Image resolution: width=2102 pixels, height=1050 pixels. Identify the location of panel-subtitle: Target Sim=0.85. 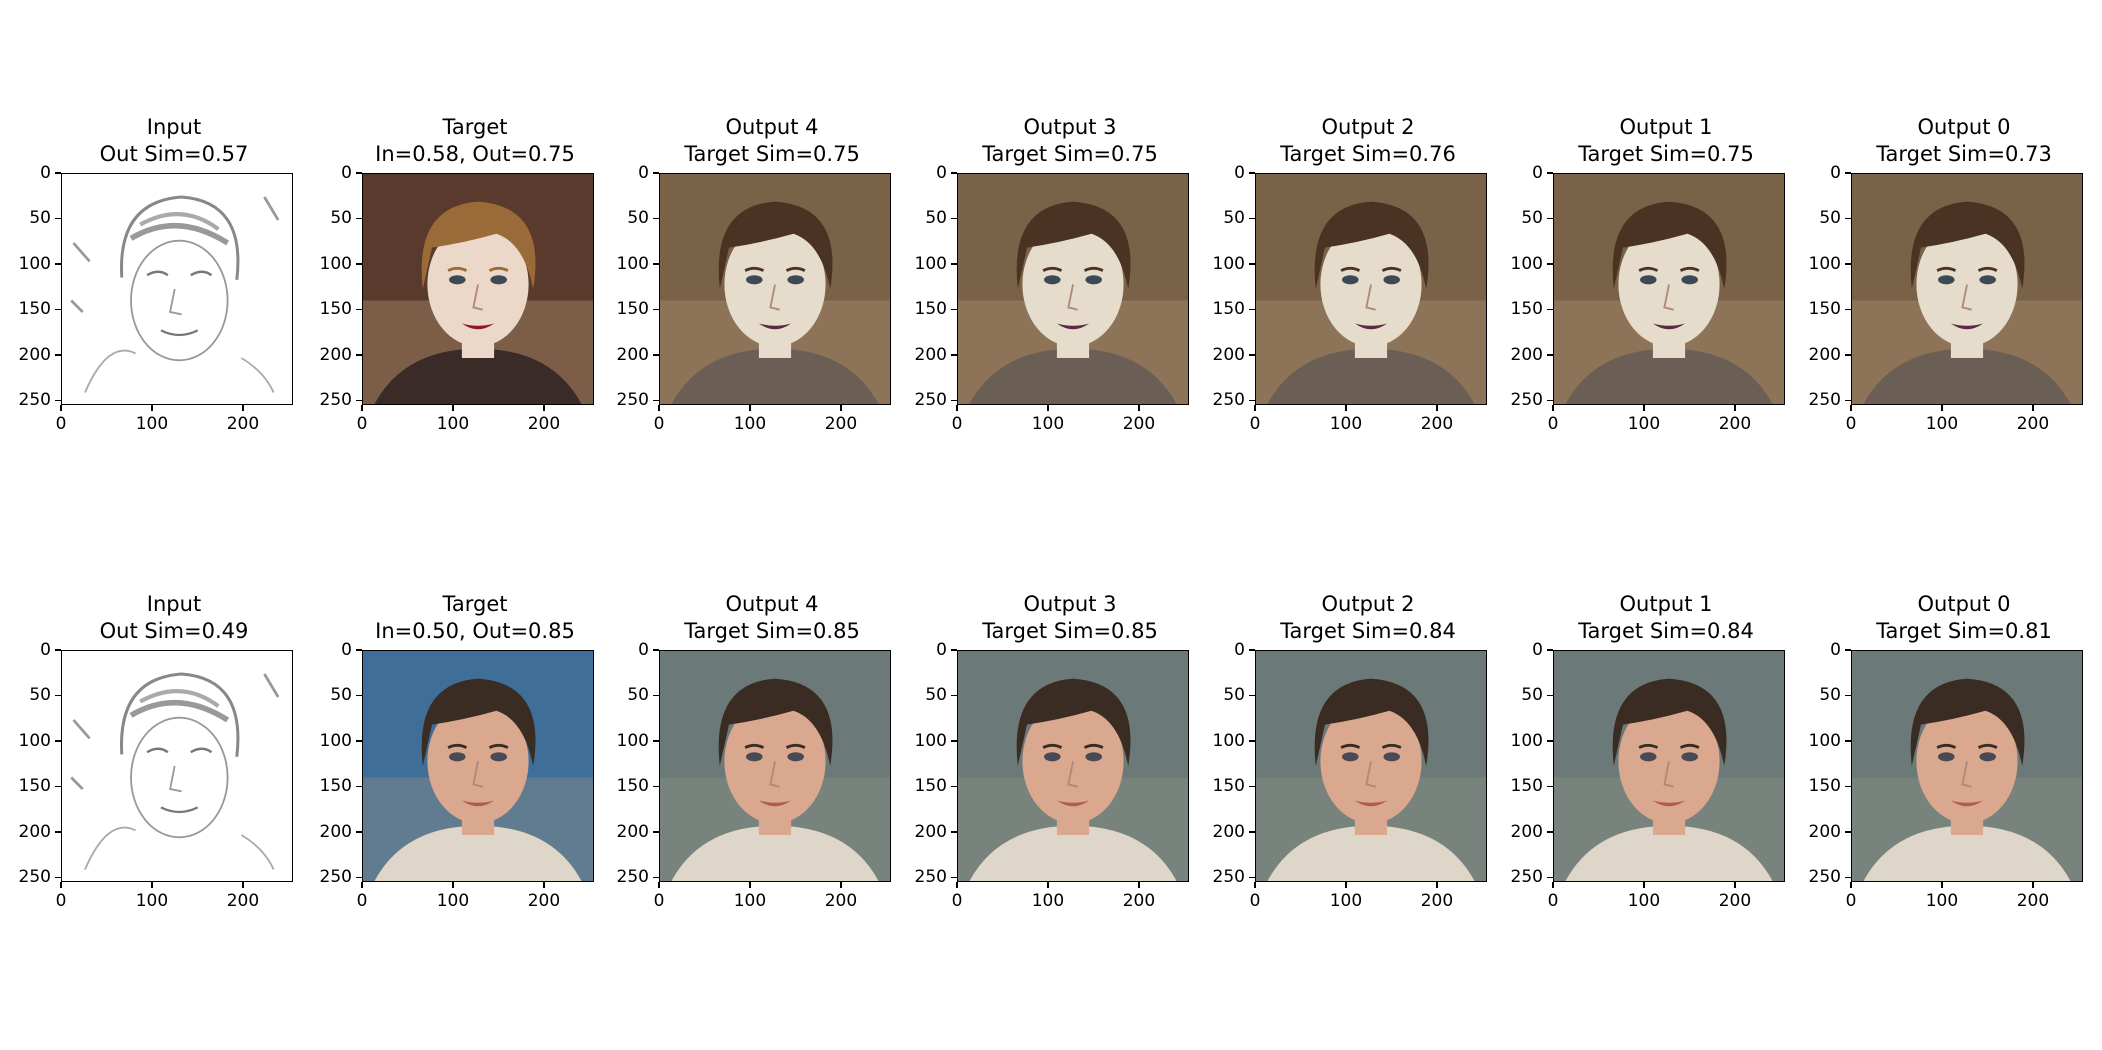
(772, 631).